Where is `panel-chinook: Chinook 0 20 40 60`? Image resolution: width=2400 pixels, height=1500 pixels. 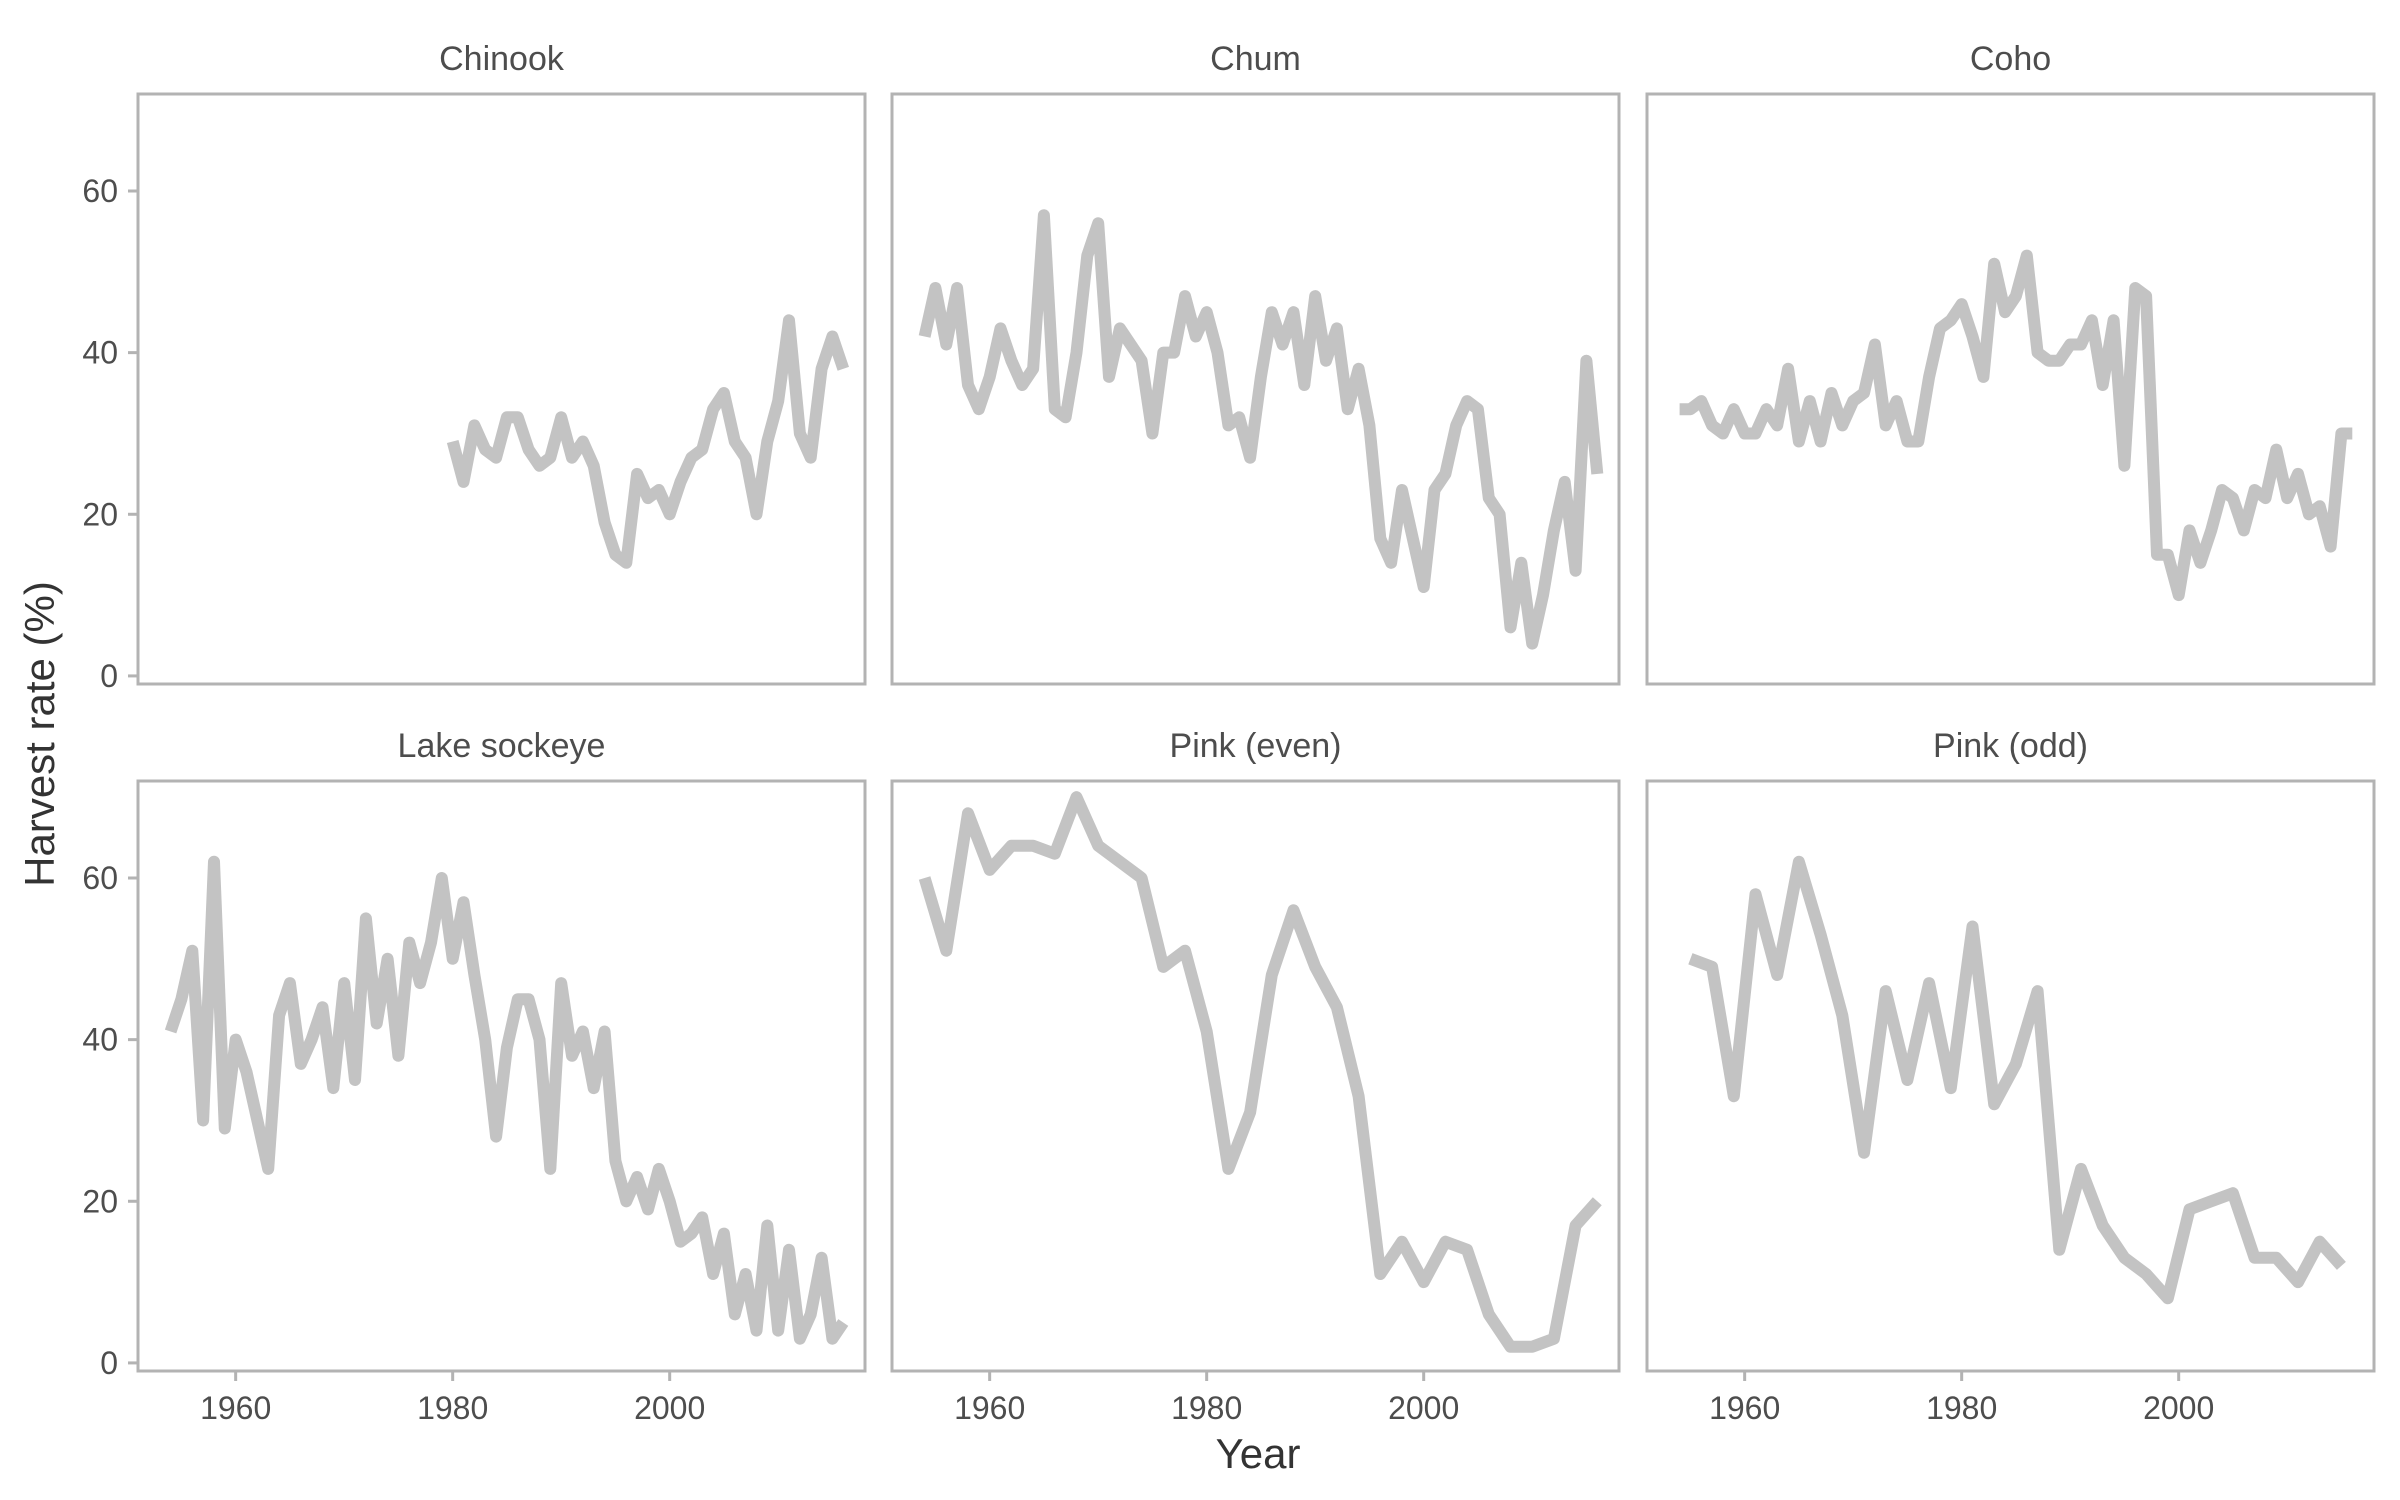
panel-chinook: Chinook 0 20 40 60 is located at coordinates (474, 367).